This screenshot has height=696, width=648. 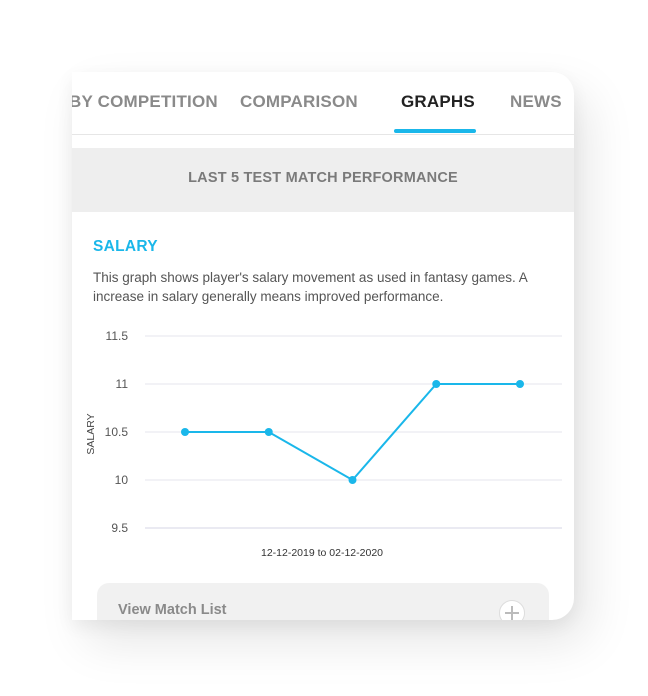 I want to click on chart-series, so click(x=352, y=432).